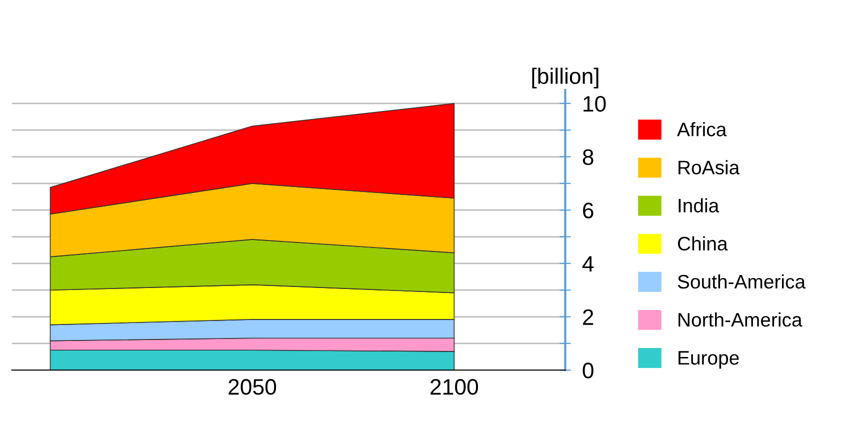 Image resolution: width=850 pixels, height=423 pixels. What do you see at coordinates (708, 360) in the screenshot?
I see `legend-label: Europe` at bounding box center [708, 360].